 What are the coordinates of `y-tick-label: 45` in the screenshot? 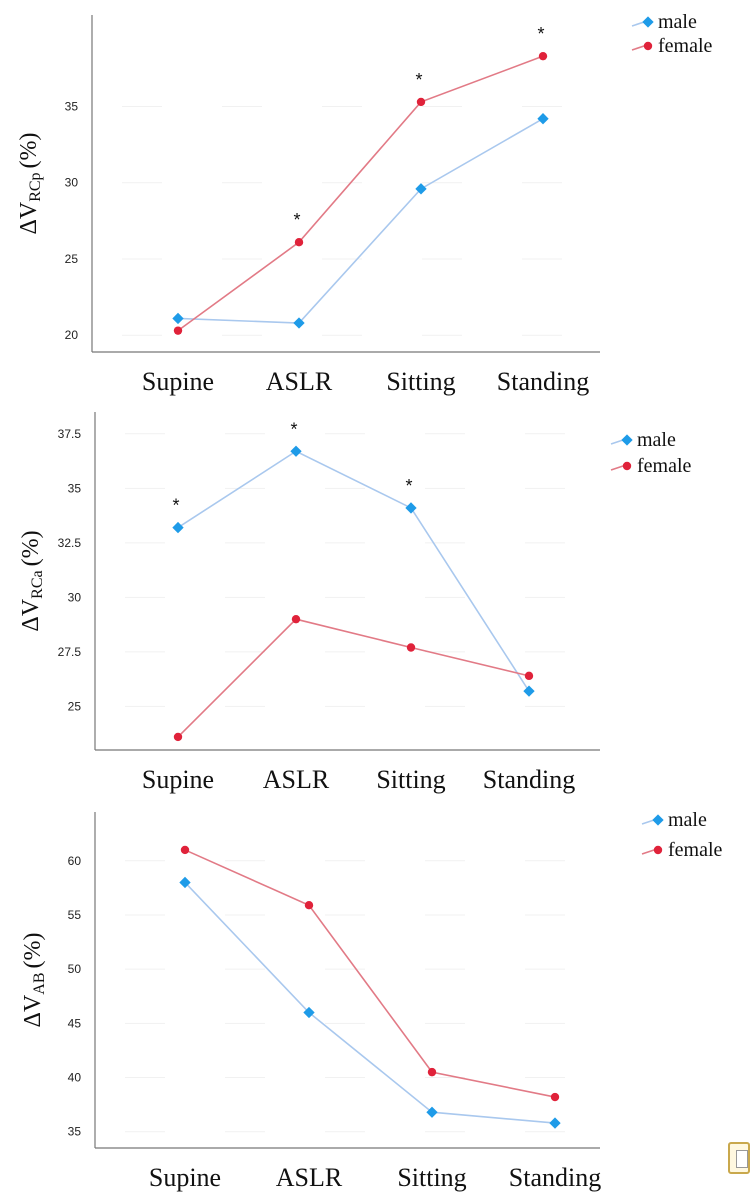 It's located at (75, 1023).